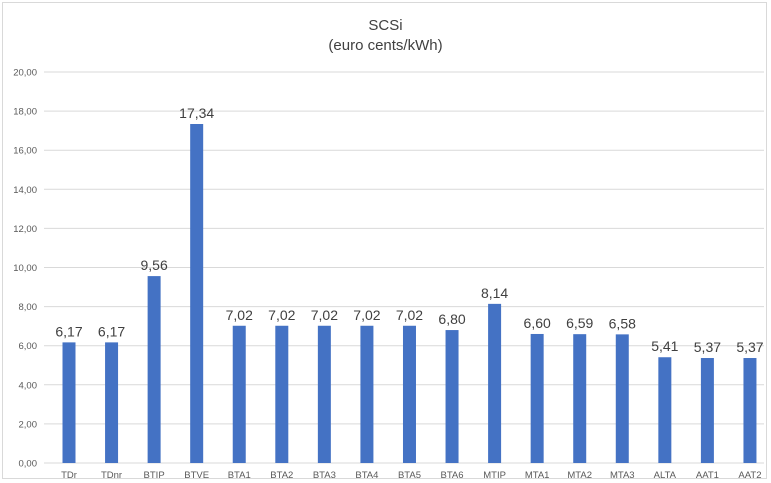 This screenshot has height=483, width=771. Describe the element at coordinates (25, 229) in the screenshot. I see `y-tick-label: 12,00` at that location.